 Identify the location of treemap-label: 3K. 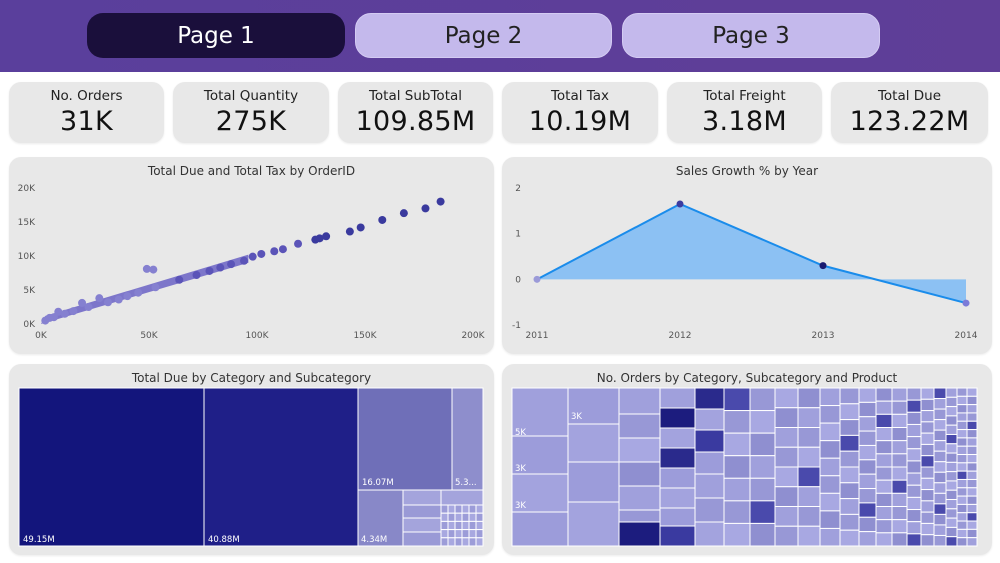
(520, 469).